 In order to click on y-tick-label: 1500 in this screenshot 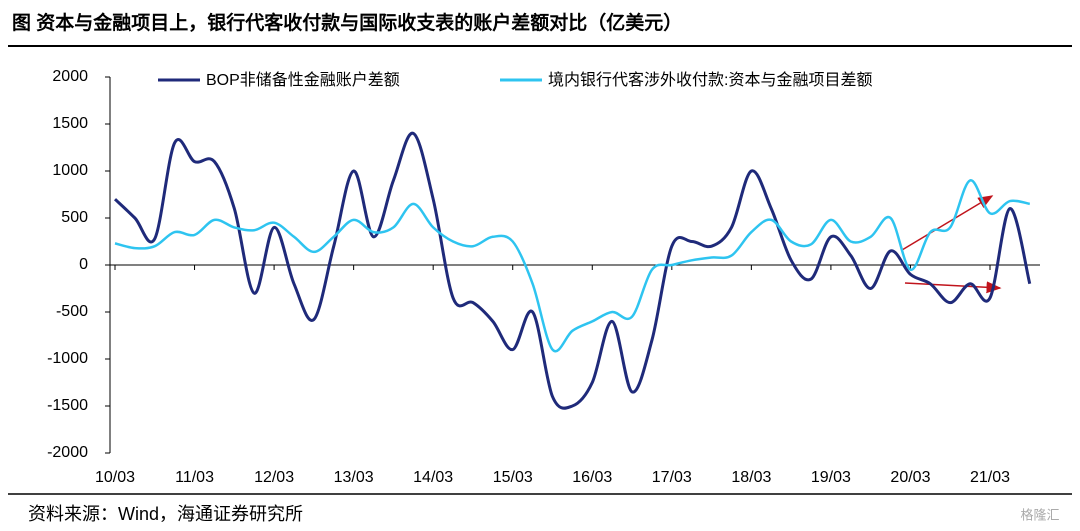, I will do `click(70, 123)`.